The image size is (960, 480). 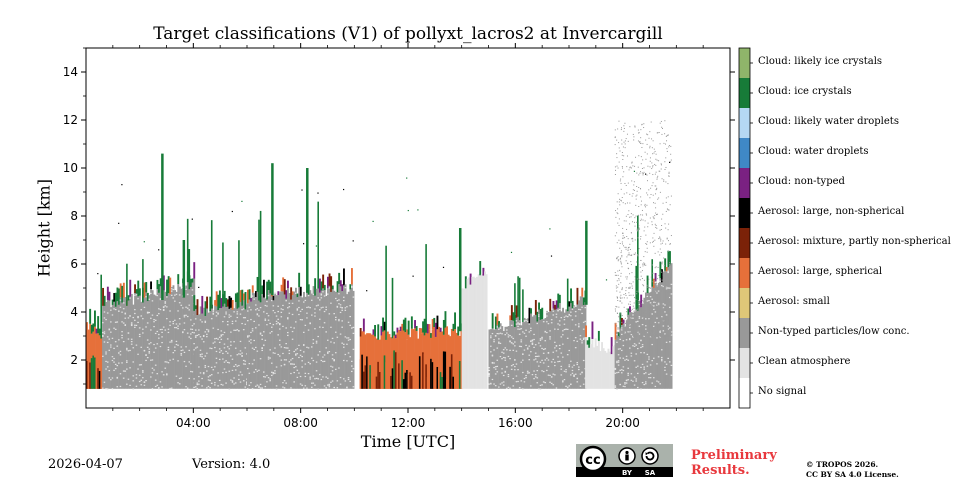 What do you see at coordinates (70, 168) in the screenshot?
I see `y-tick-label: 10` at bounding box center [70, 168].